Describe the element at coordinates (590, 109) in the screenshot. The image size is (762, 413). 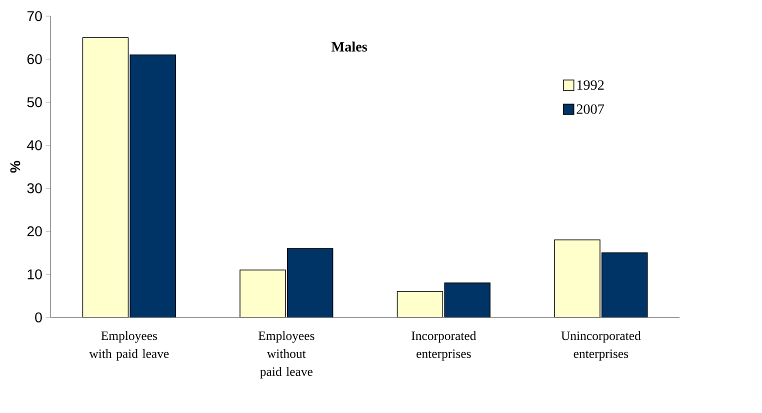
I see `legend-label: 2007` at that location.